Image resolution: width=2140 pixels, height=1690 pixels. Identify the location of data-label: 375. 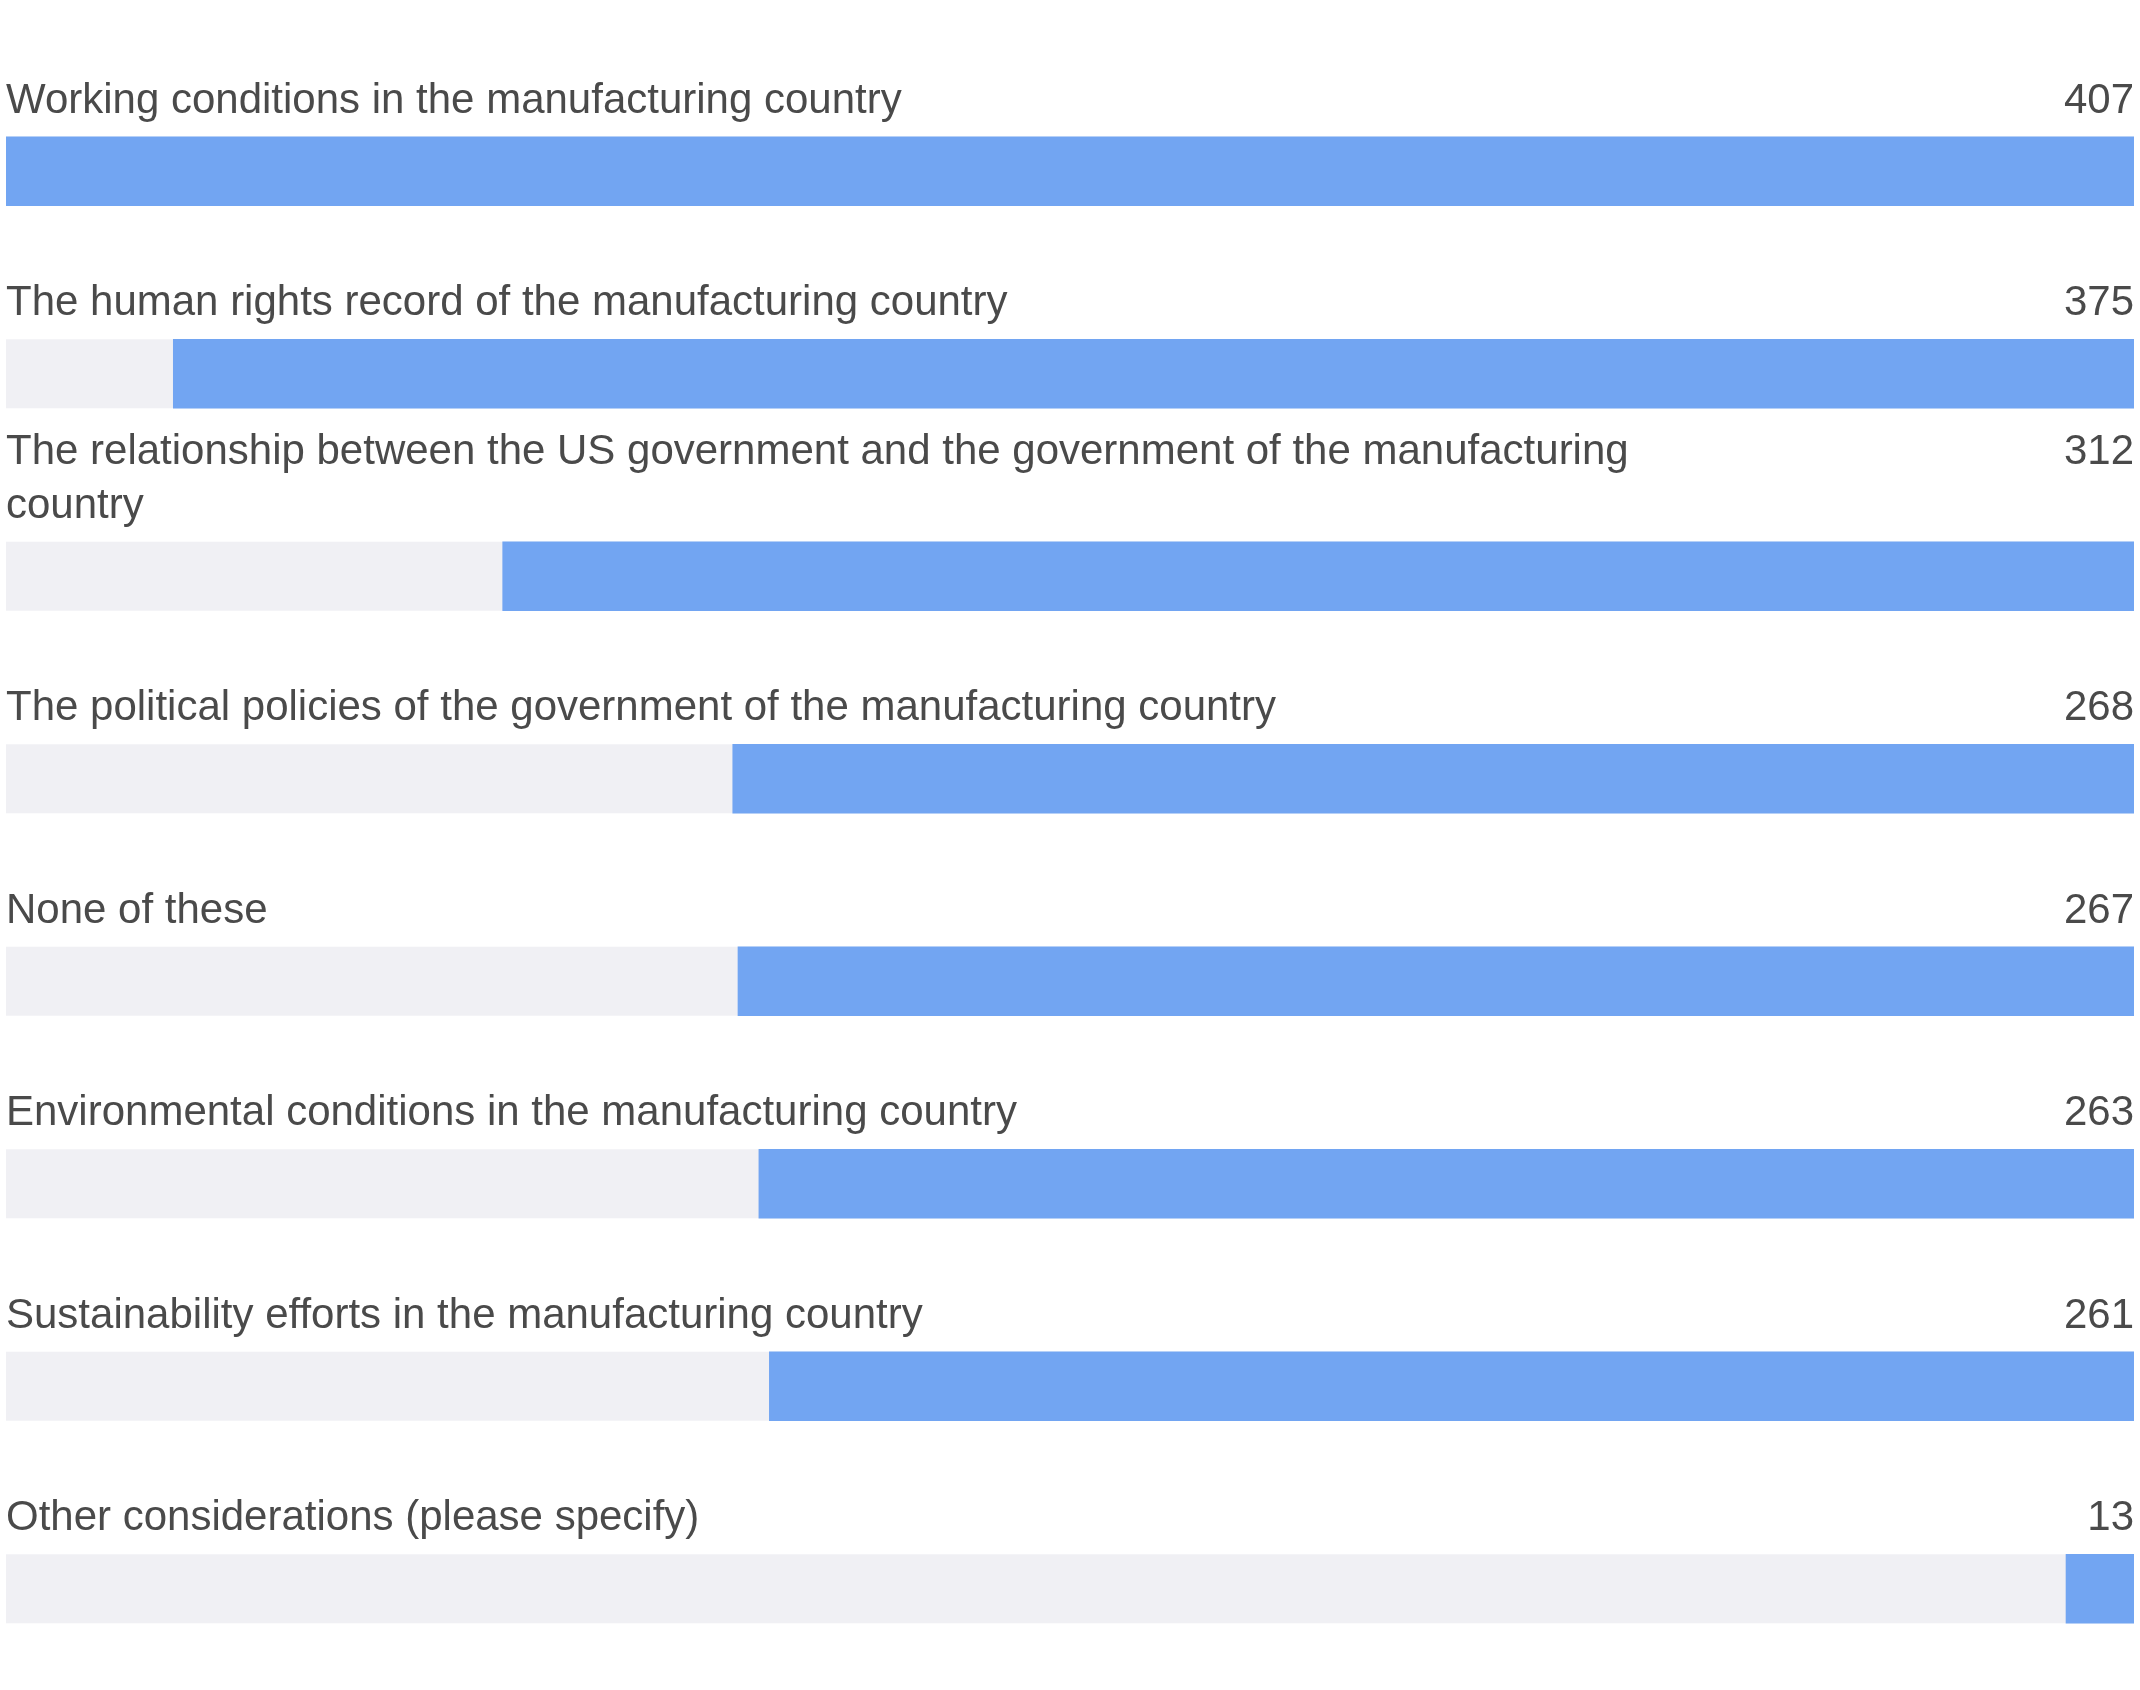
(2098, 301).